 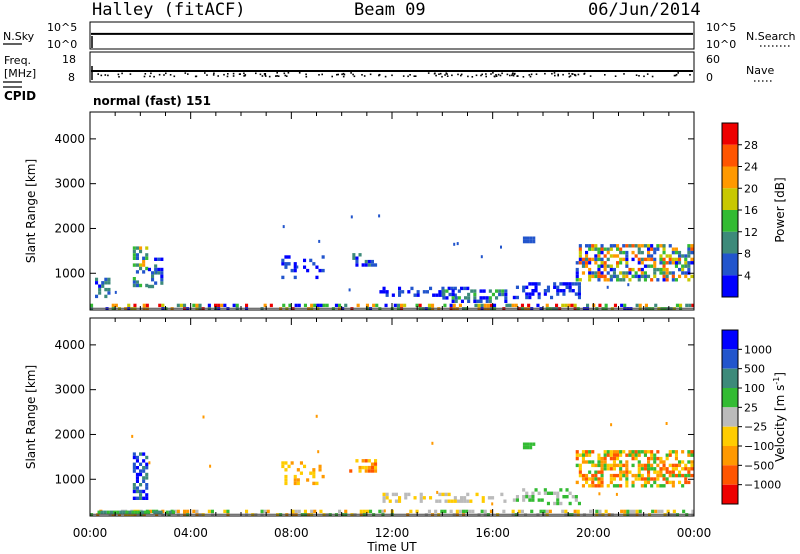 I want to click on power-ytick-label: 2000, so click(x=69, y=228).